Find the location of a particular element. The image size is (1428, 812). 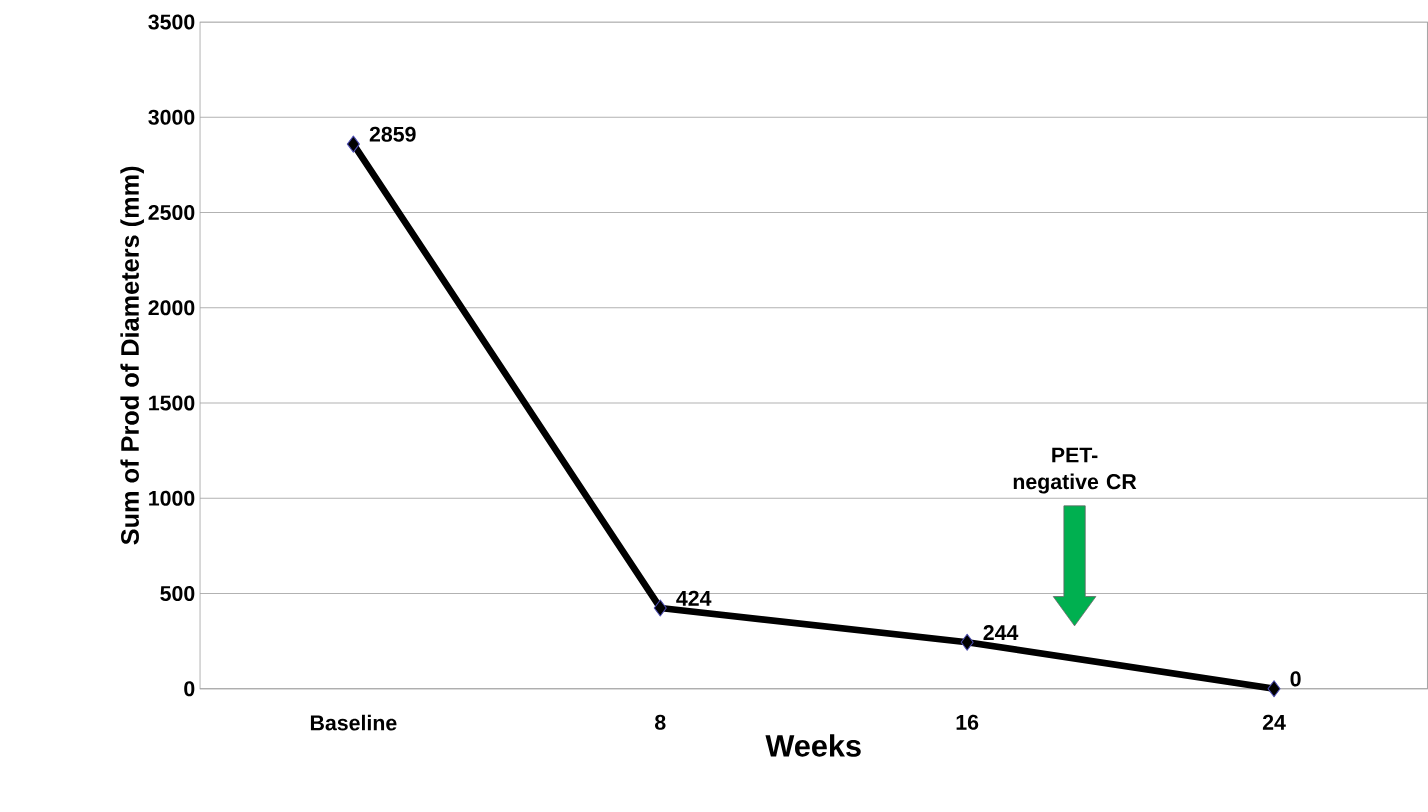

x-tick-label: Baseline is located at coordinates (353, 722).